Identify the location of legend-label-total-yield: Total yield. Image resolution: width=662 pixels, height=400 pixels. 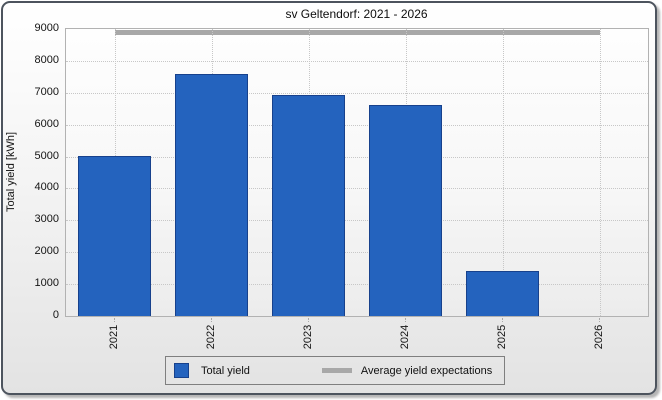
(225, 370).